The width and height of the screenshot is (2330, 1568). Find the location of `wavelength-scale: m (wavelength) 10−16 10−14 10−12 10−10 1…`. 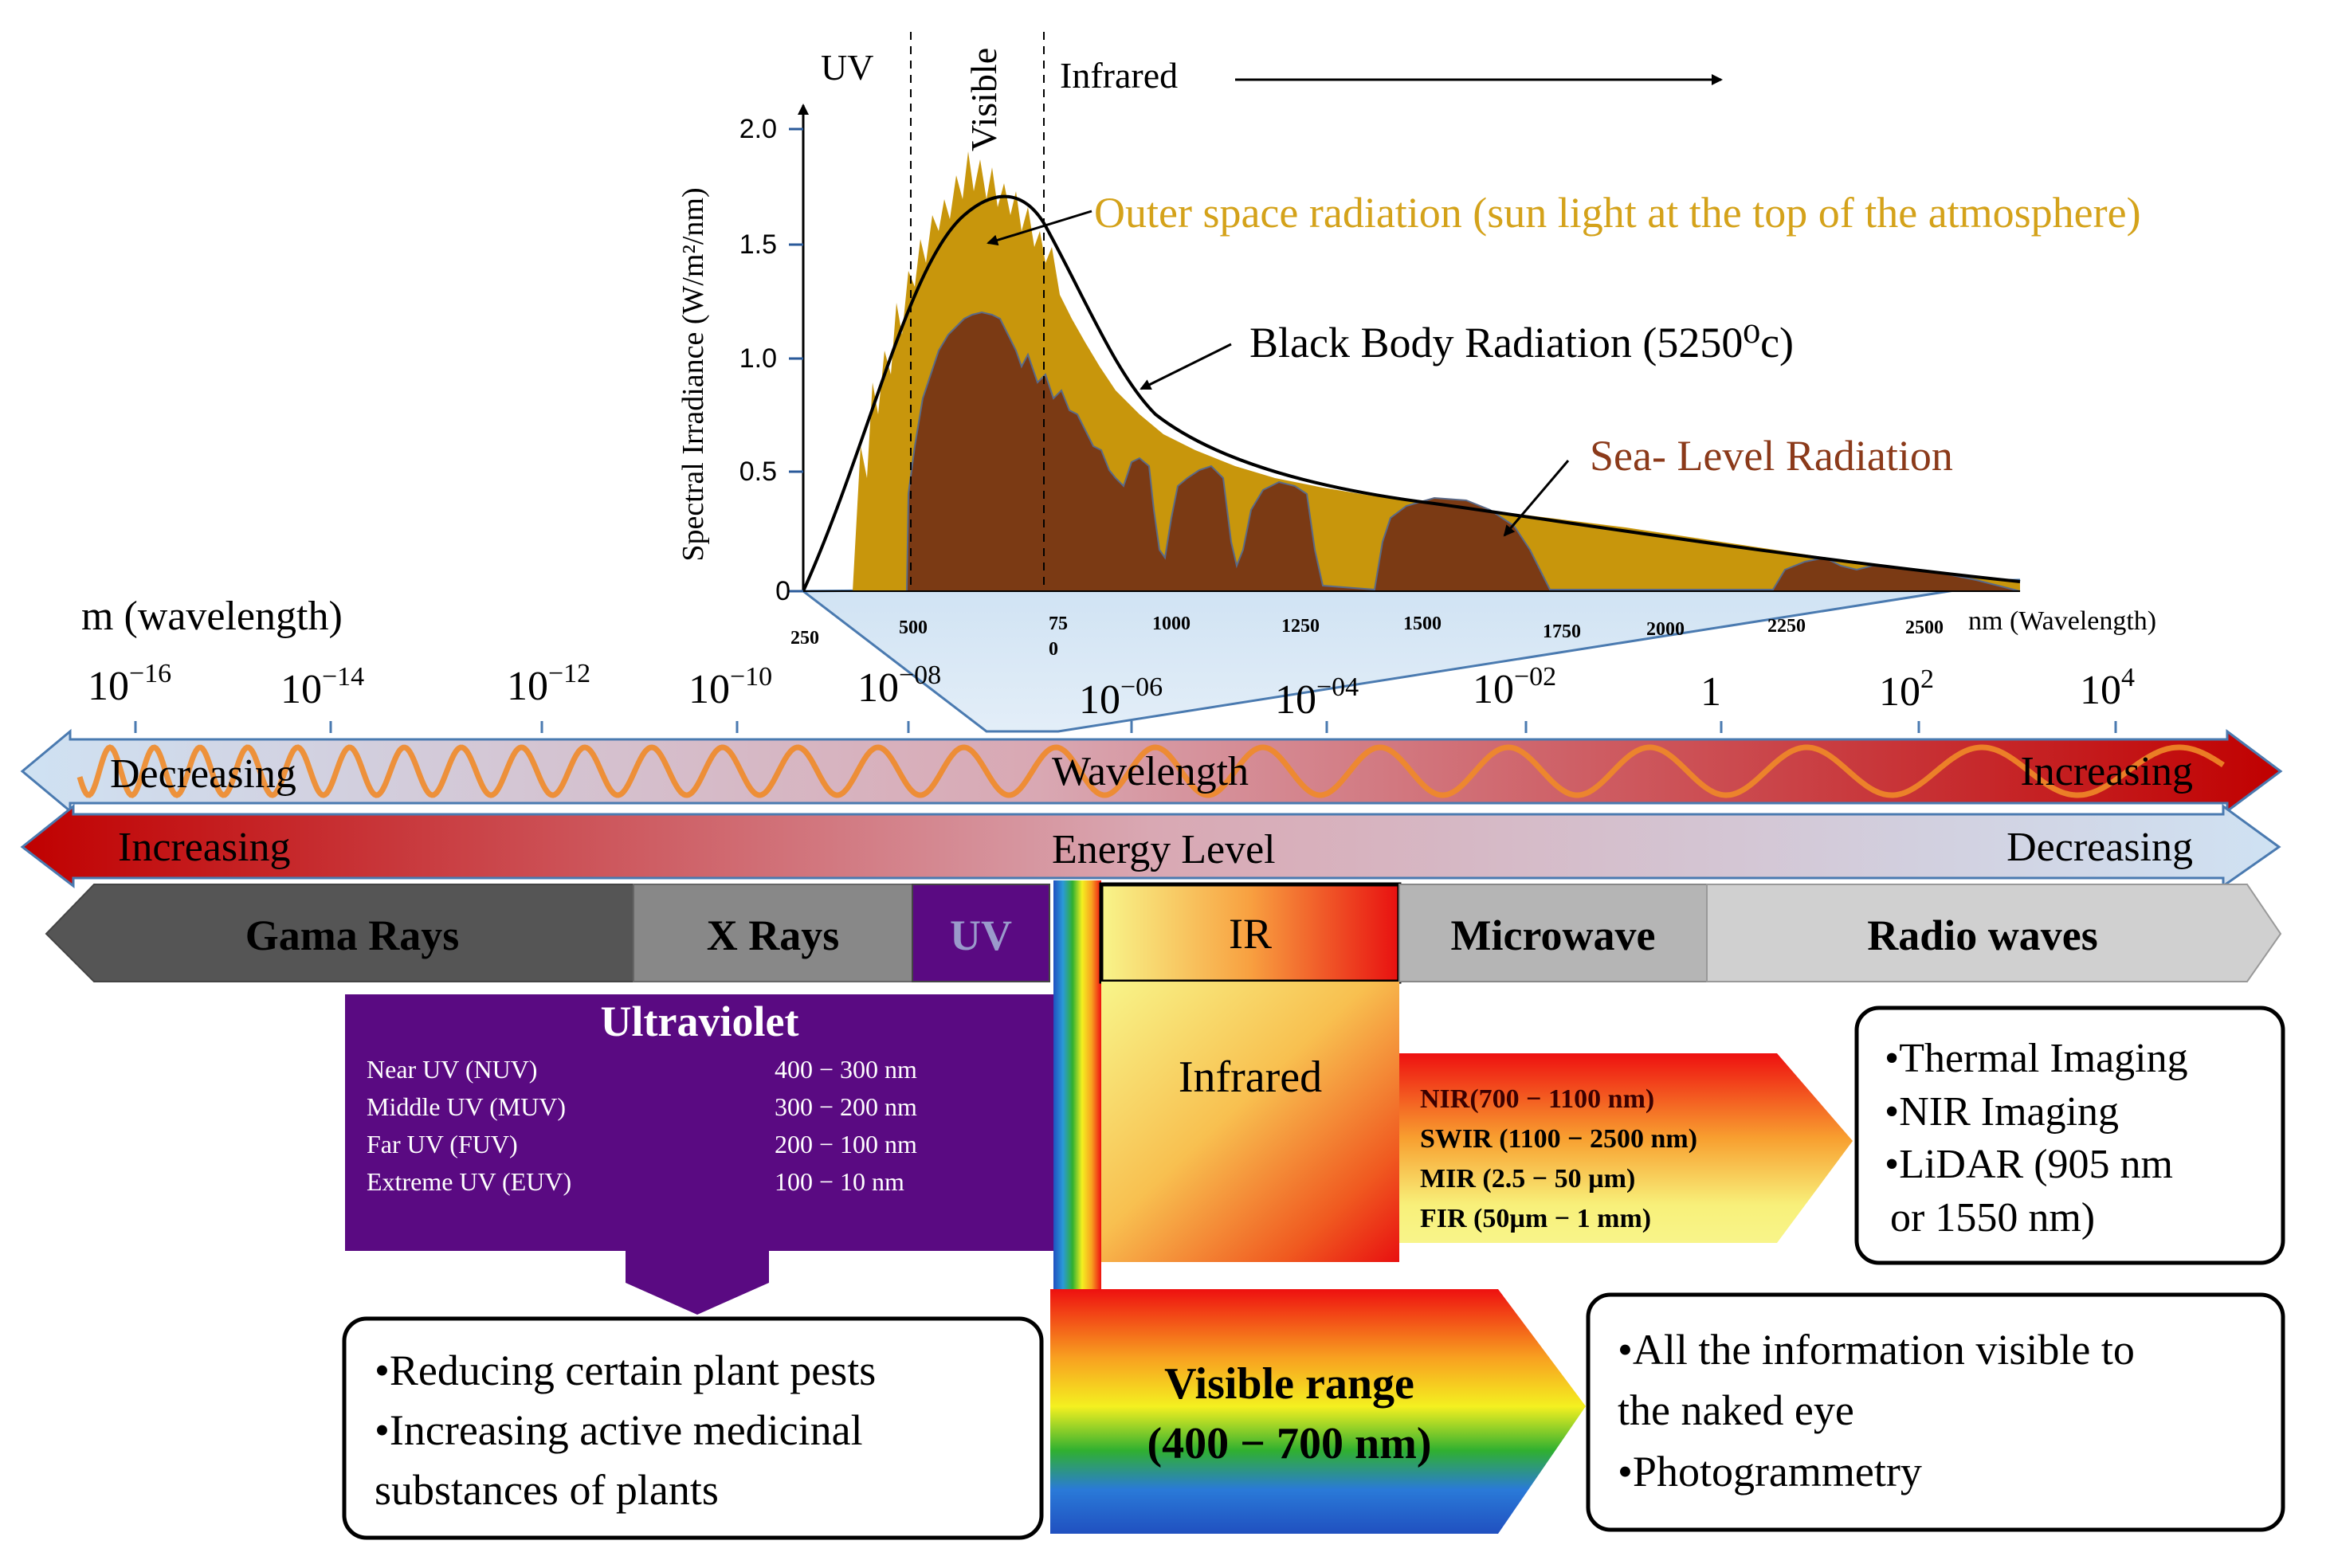

wavelength-scale: m (wavelength) 10−16 10−14 10−12 10−10 1… is located at coordinates (1108, 663).